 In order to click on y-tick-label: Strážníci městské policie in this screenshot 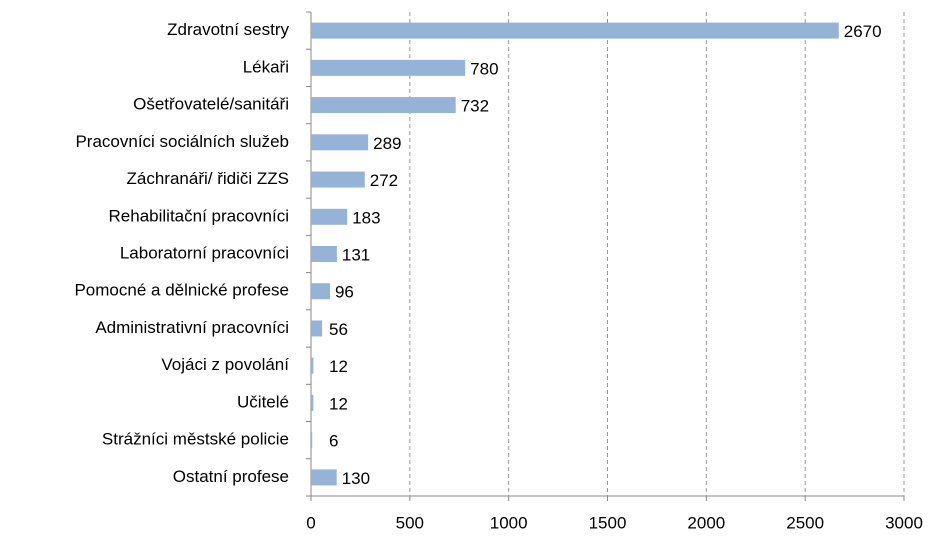, I will do `click(195, 439)`.